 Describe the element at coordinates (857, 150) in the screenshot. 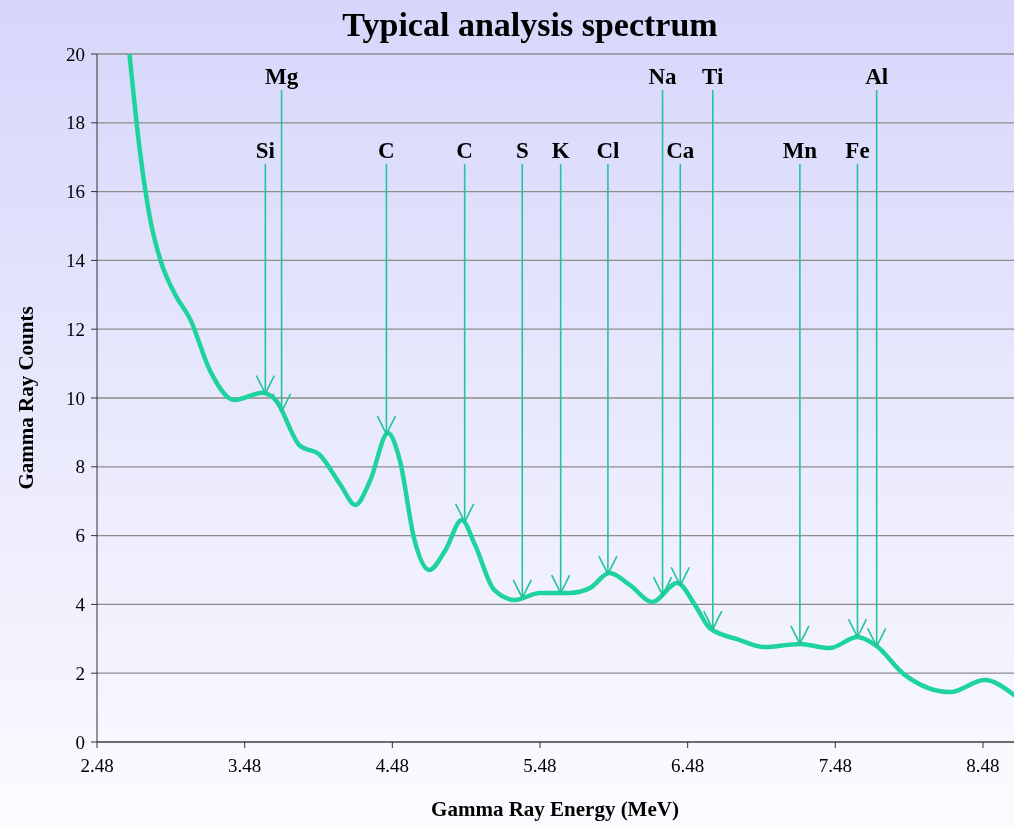

I see `annotation: Fe` at that location.